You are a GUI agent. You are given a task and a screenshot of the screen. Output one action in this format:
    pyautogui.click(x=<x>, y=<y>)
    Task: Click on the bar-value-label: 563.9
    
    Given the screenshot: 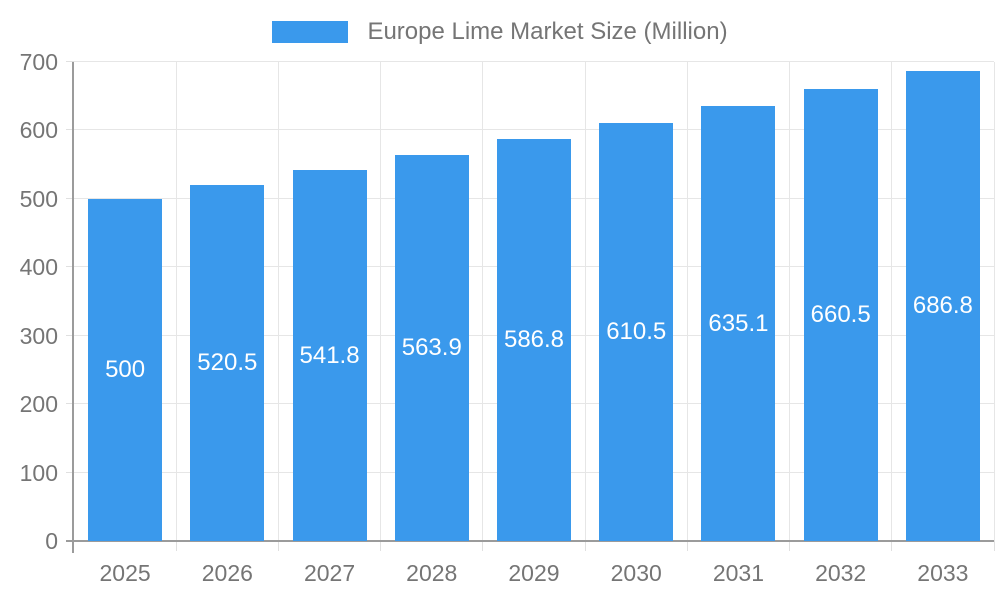 What is the action you would take?
    pyautogui.click(x=431, y=348)
    